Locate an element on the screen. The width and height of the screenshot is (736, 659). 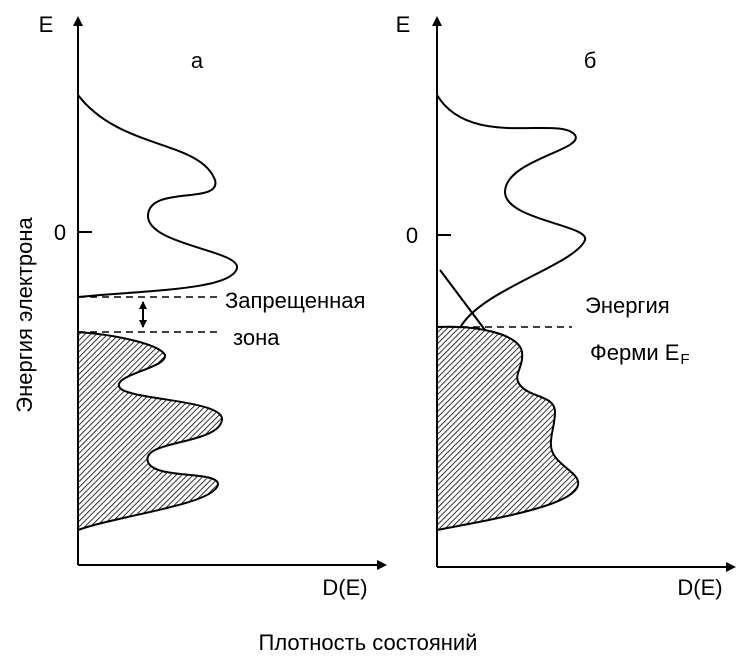
panel-label: а is located at coordinates (197, 60).